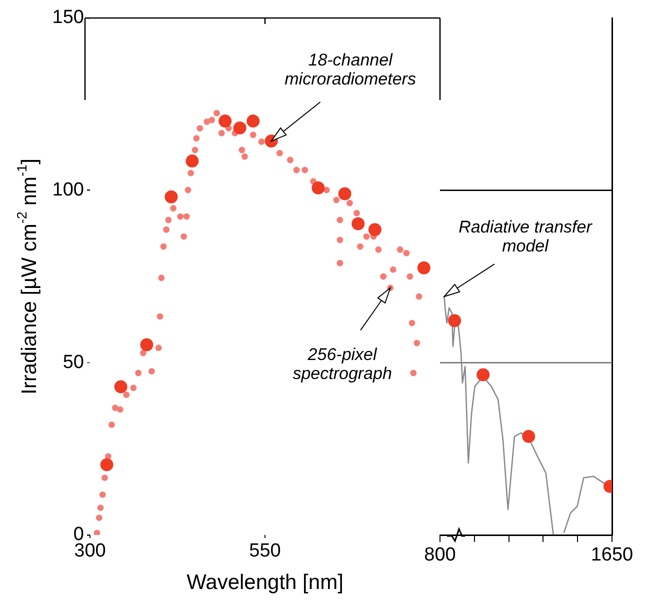 This screenshot has width=647, height=600. Describe the element at coordinates (342, 364) in the screenshot. I see `annotation: 256-pixel spectrograph` at that location.